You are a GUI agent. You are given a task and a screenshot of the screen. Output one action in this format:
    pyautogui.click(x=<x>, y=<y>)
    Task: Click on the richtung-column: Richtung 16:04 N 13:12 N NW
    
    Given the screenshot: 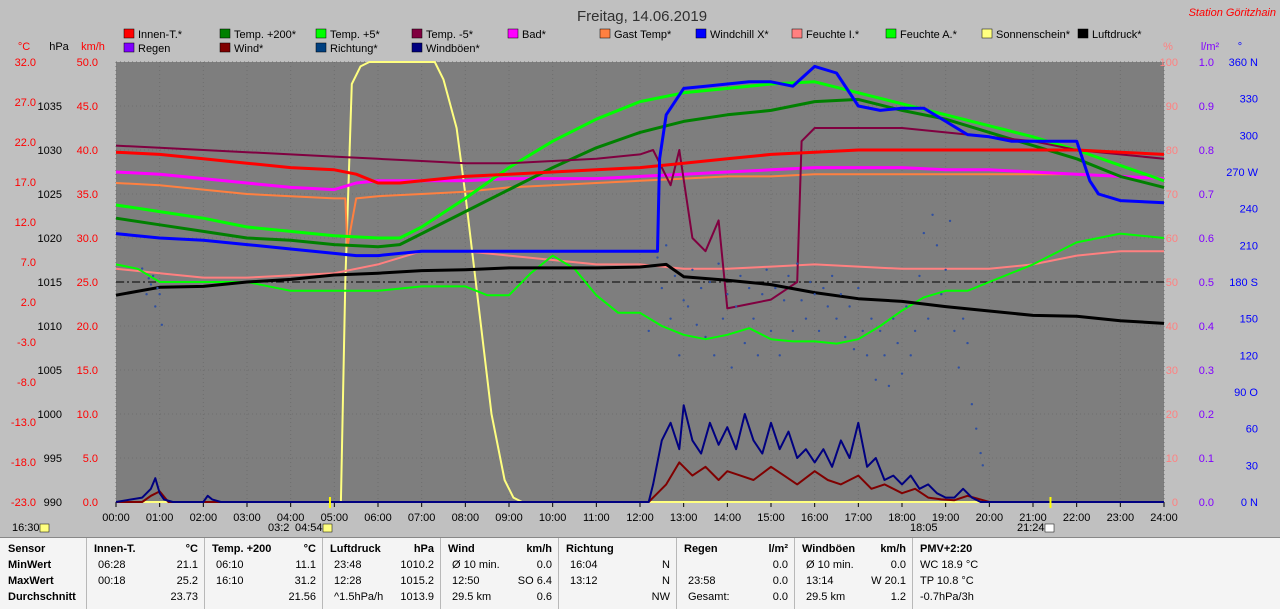 What is the action you would take?
    pyautogui.click(x=617, y=573)
    